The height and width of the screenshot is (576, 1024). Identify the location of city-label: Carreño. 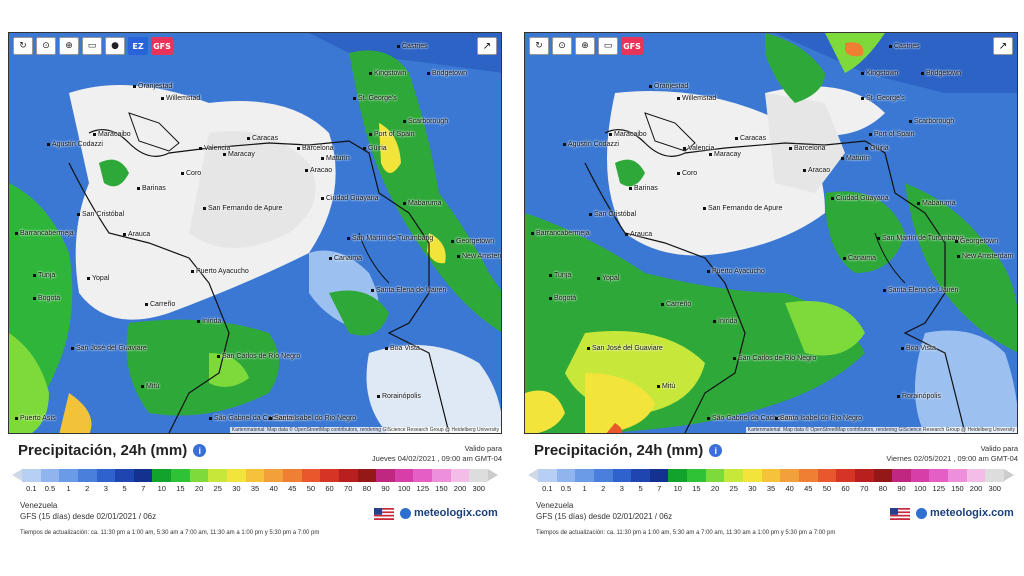
(160, 304).